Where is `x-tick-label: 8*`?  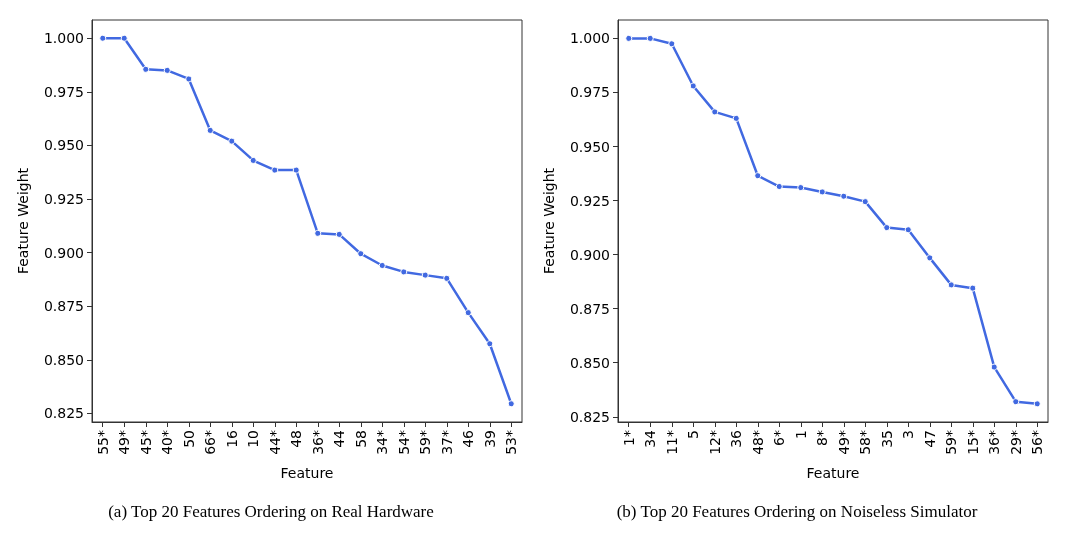 x-tick-label: 8* is located at coordinates (822, 438).